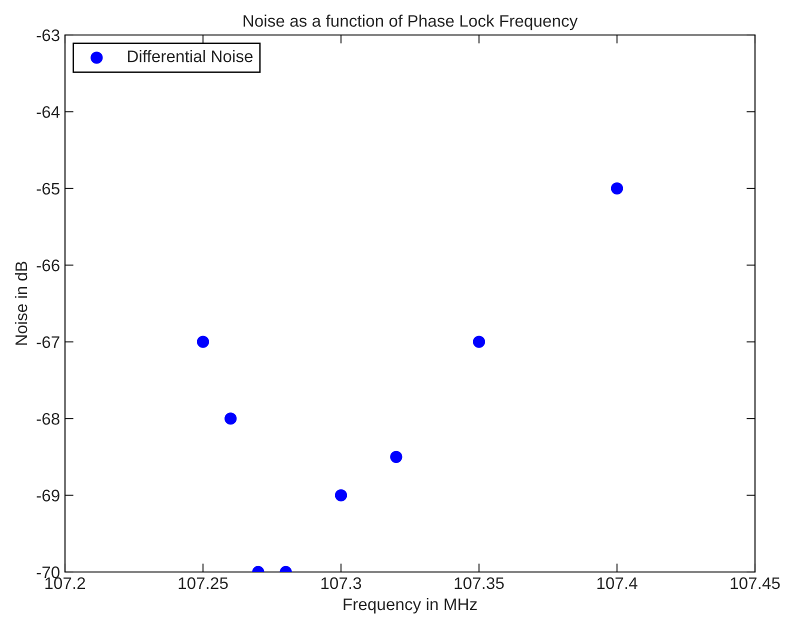 The image size is (788, 632). I want to click on x-tick-label: 107.3, so click(341, 583).